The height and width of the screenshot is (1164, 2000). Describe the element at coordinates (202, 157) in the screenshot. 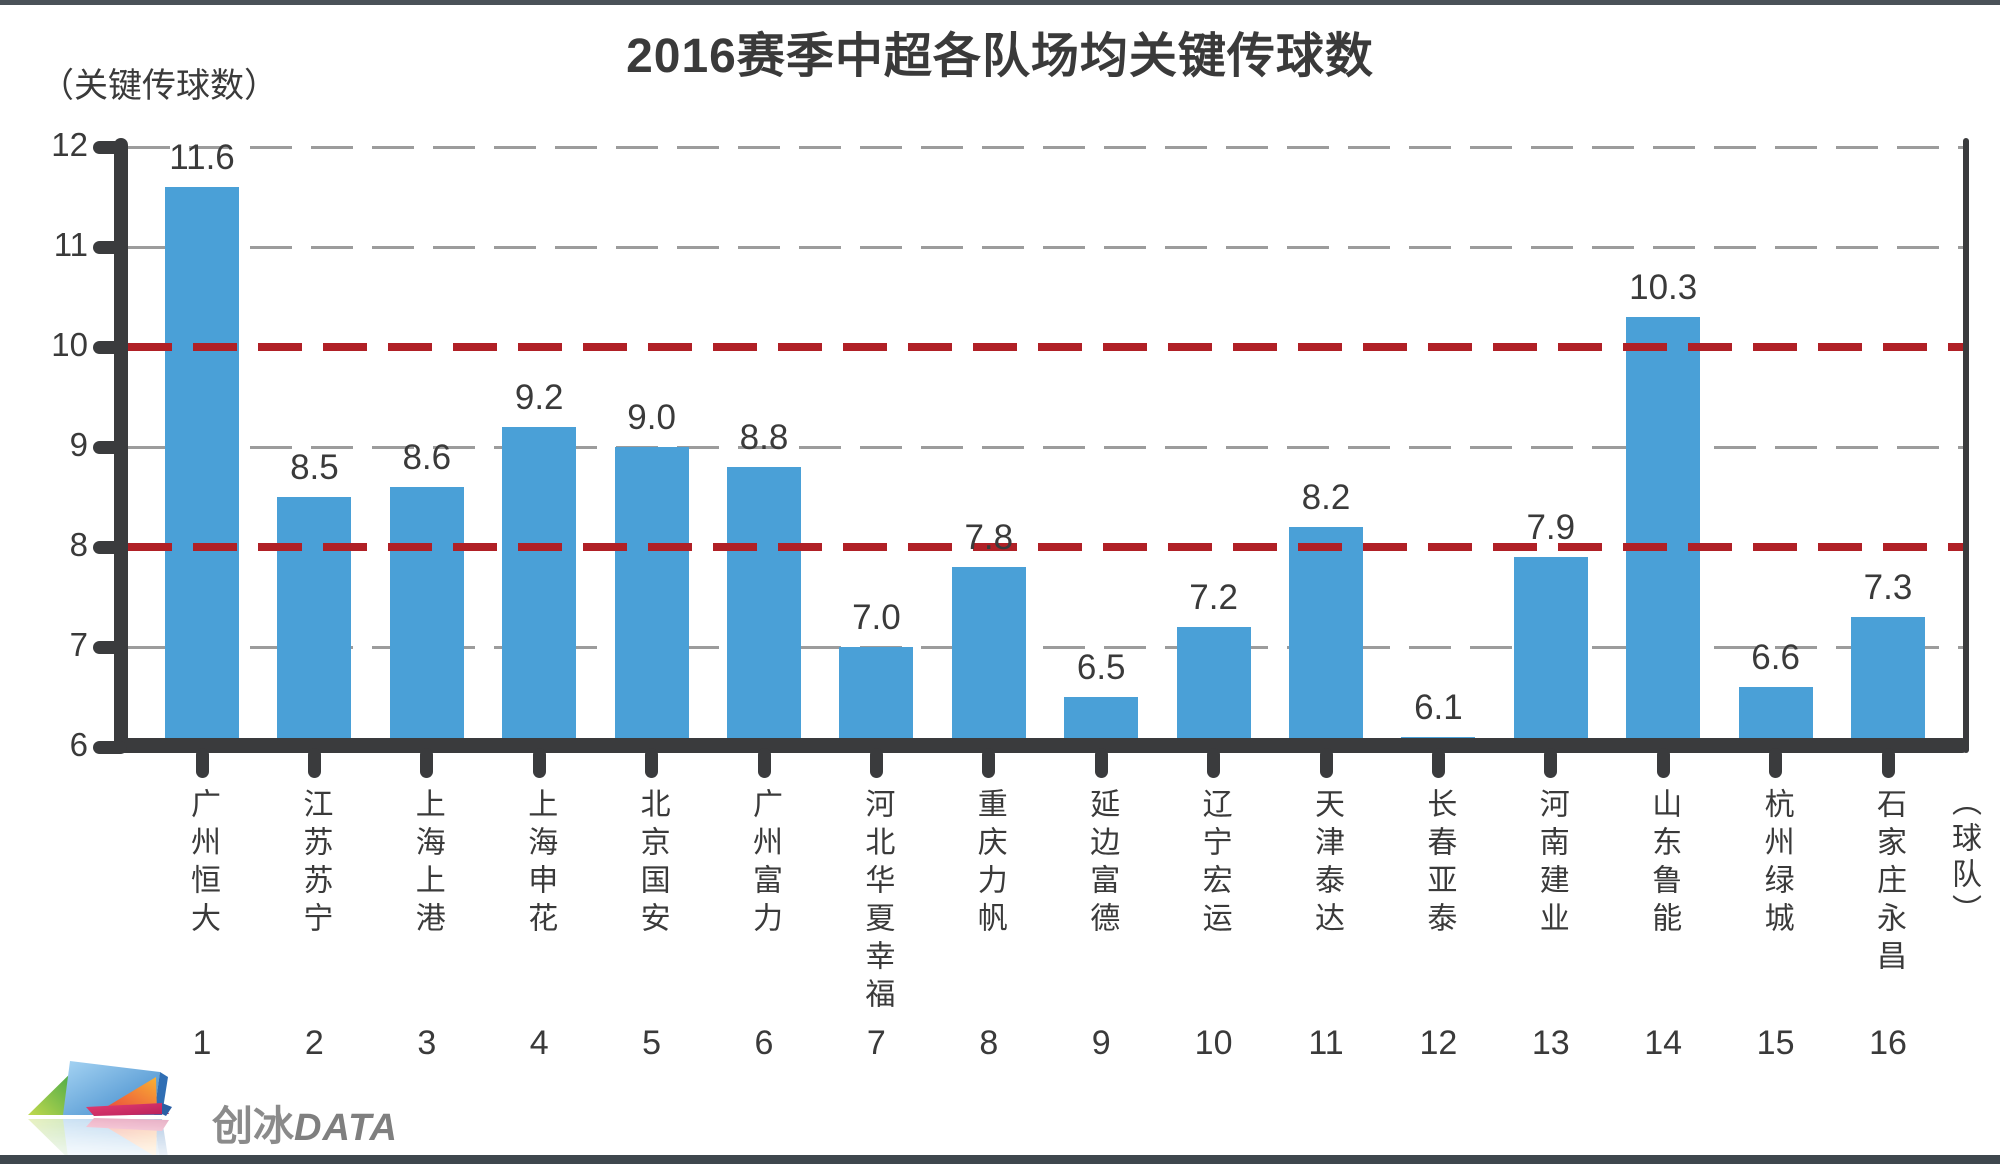

I see `value-label: 11.6` at that location.